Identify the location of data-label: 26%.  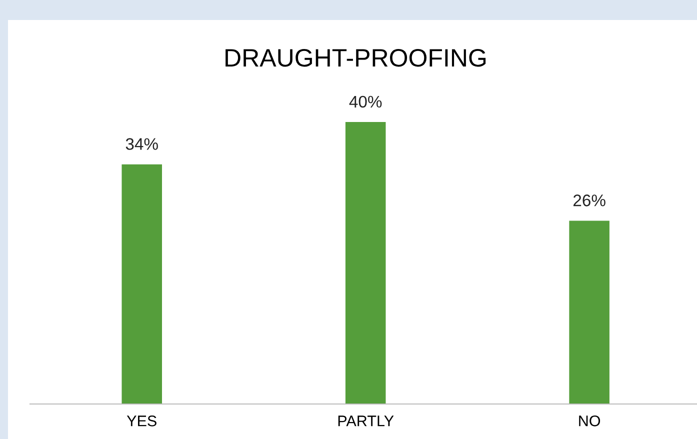
(589, 200).